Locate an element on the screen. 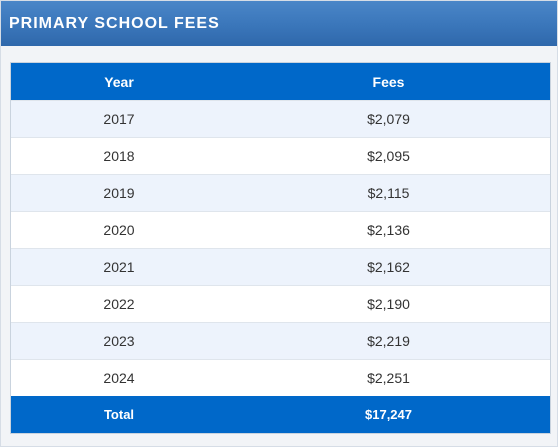 This screenshot has height=447, width=558. fees-cell: $2,115 is located at coordinates (388, 193).